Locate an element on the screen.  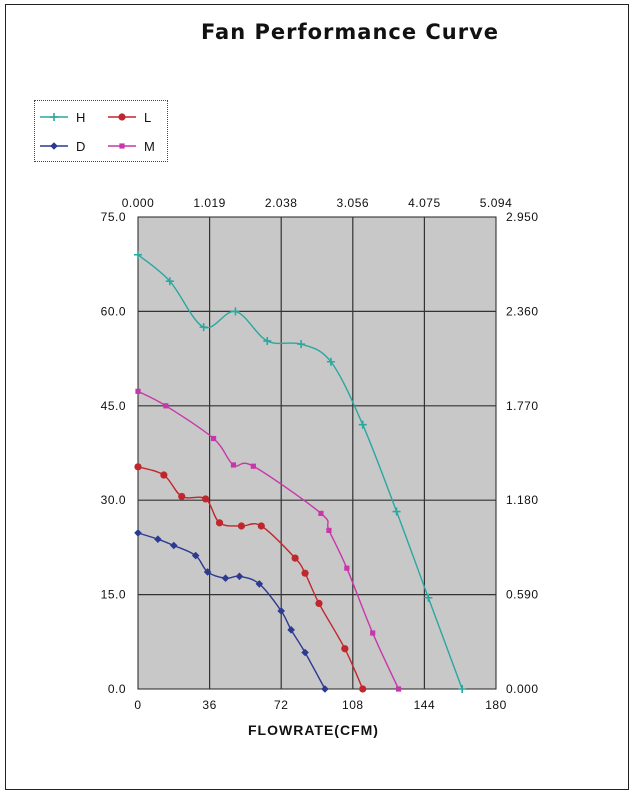
x-tick-label: 0 is located at coordinates (137, 705).